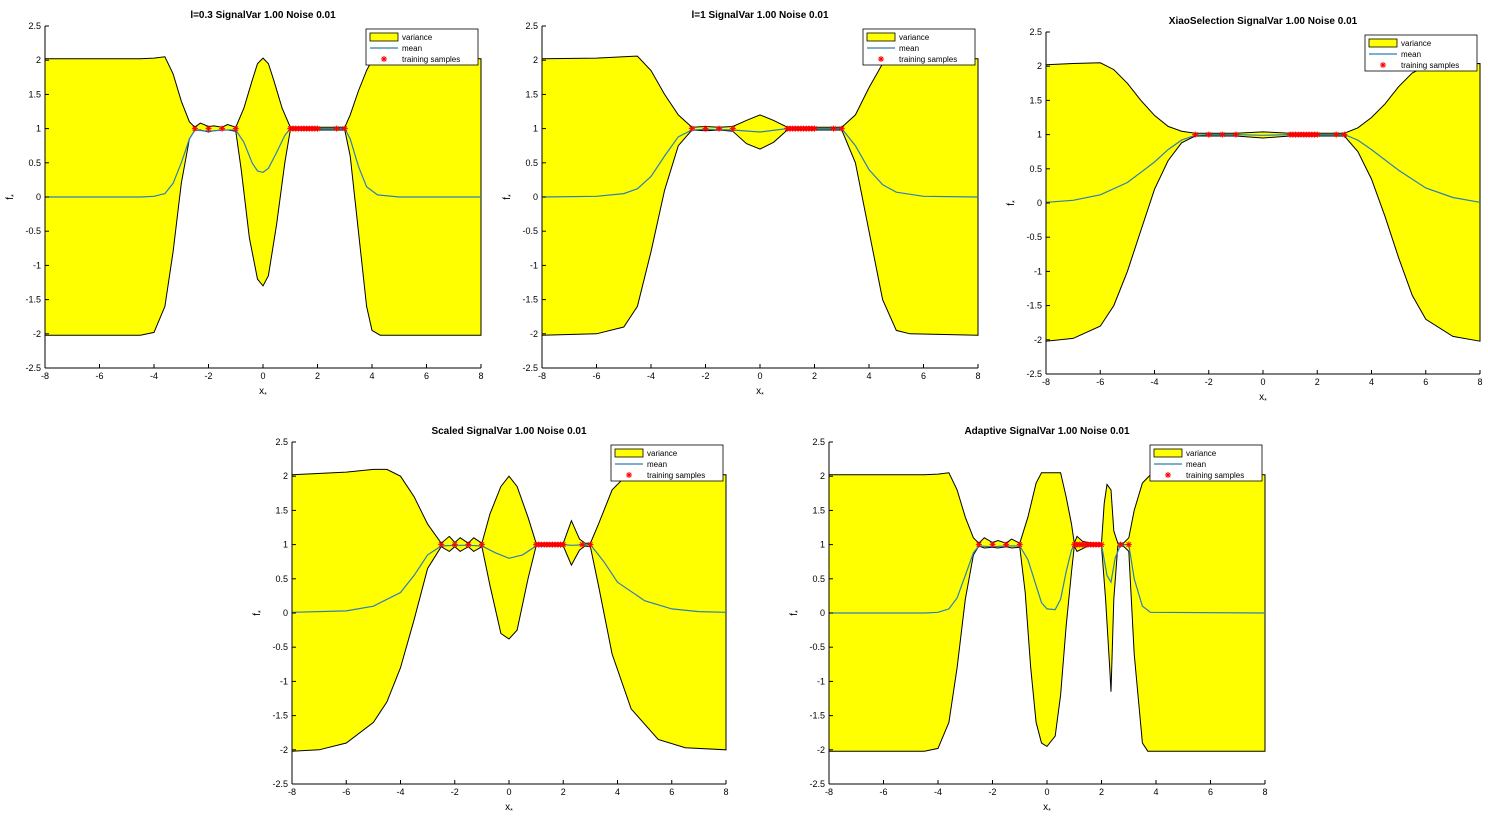 The width and height of the screenshot is (1488, 825). What do you see at coordinates (651, 376) in the screenshot?
I see `x-tick-label: -4` at bounding box center [651, 376].